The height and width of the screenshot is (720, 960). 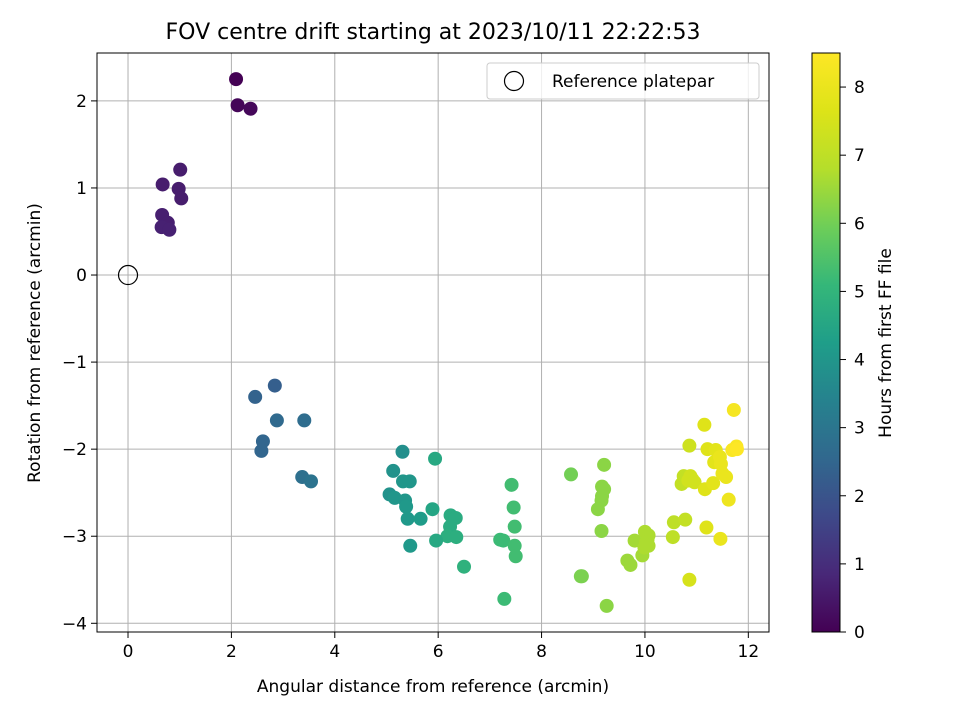 I want to click on reference-point, so click(x=128, y=275).